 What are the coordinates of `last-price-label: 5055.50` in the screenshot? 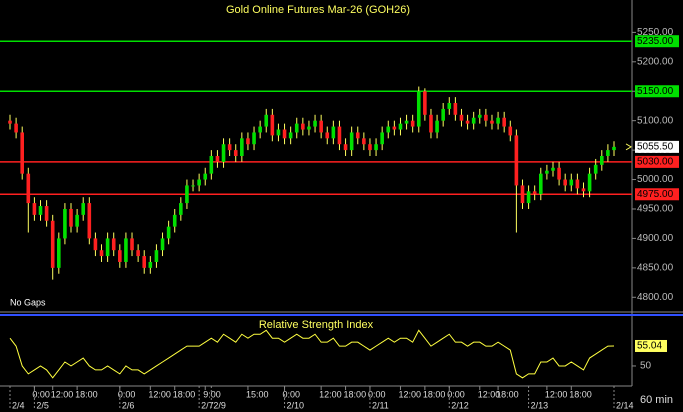 It's located at (655, 147).